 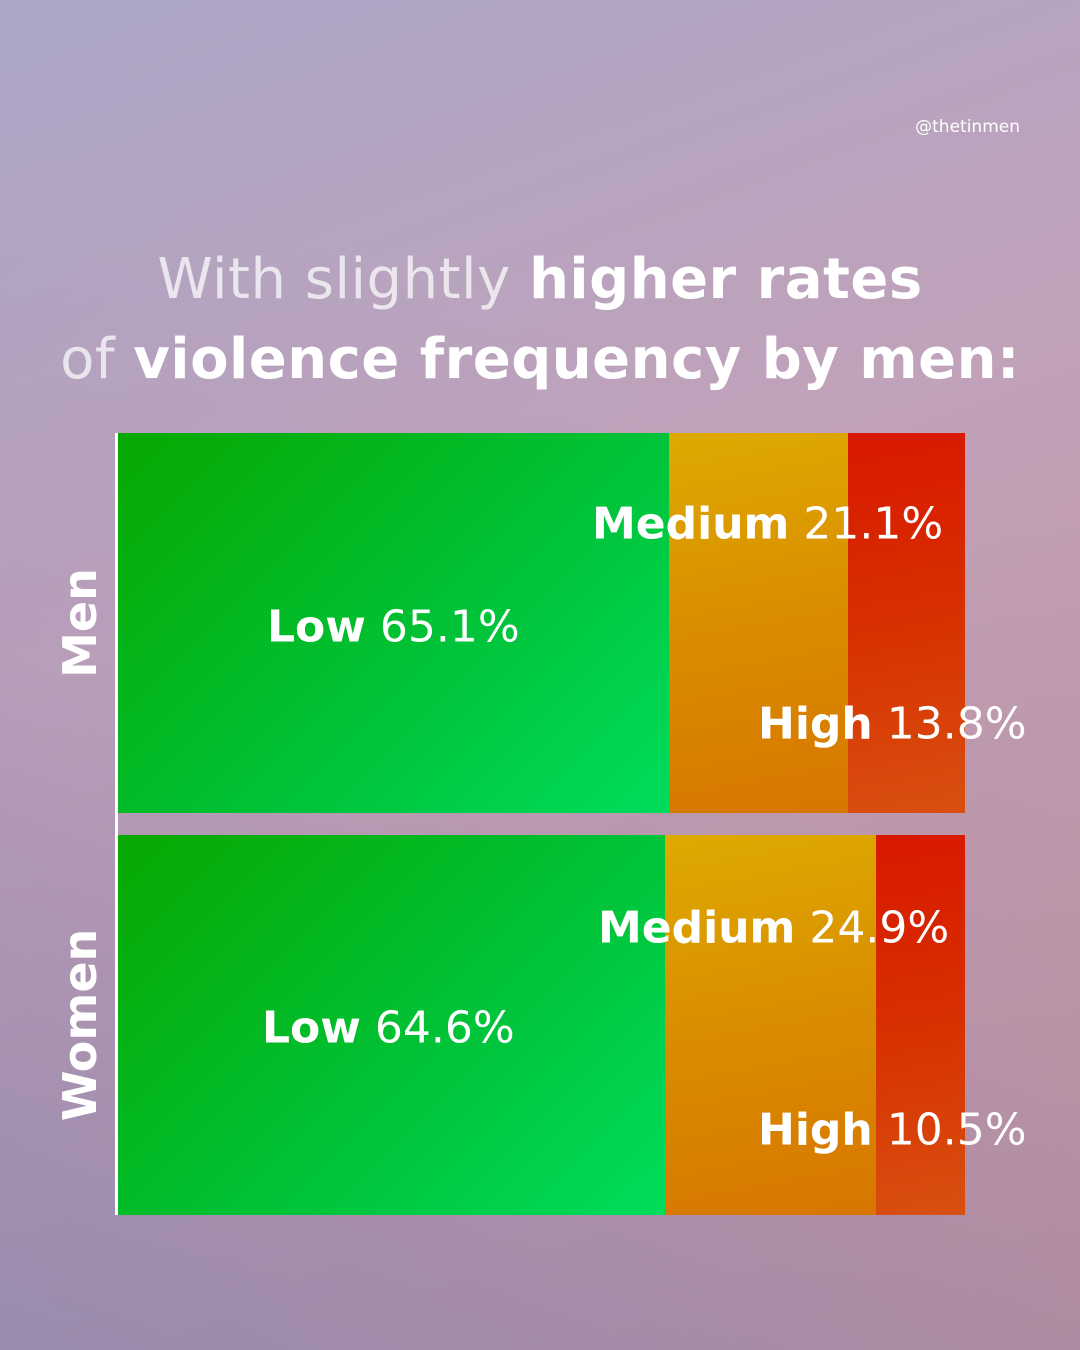 I want to click on title-line2-bold: violence frequency by men:, so click(x=576, y=359).